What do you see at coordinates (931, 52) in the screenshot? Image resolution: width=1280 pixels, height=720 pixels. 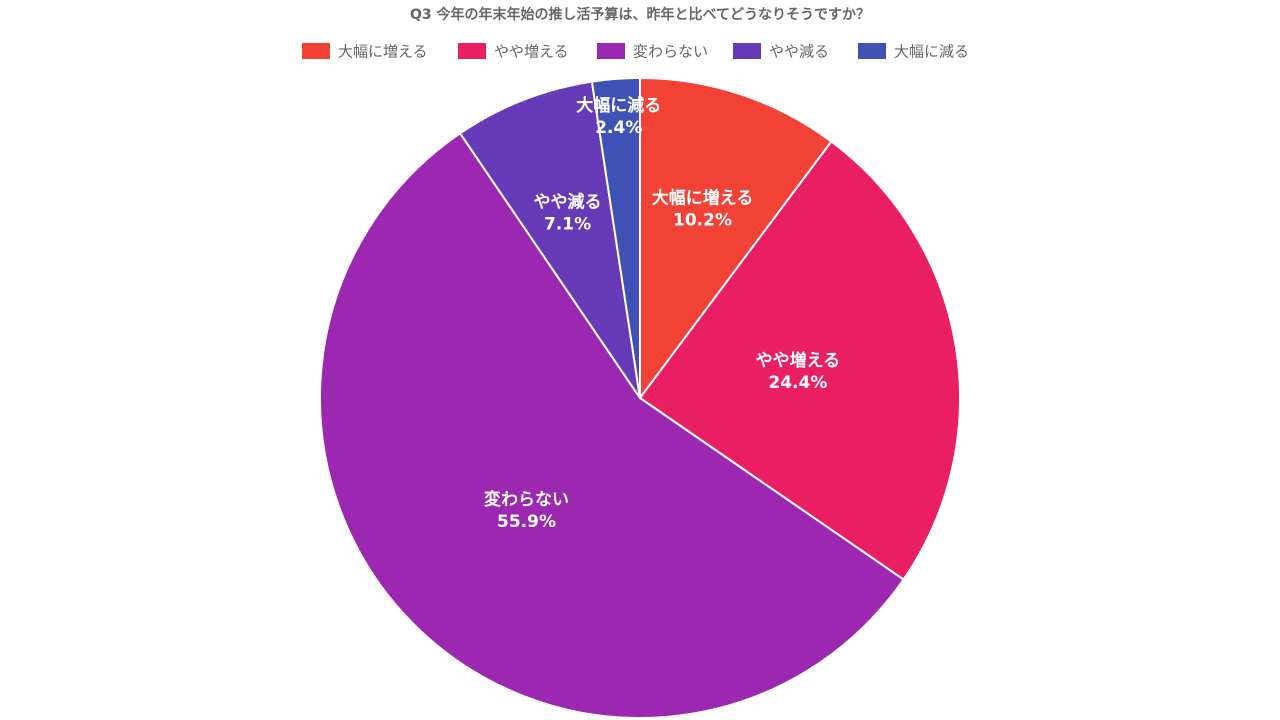 I see `legend-label: 大幅に減る` at bounding box center [931, 52].